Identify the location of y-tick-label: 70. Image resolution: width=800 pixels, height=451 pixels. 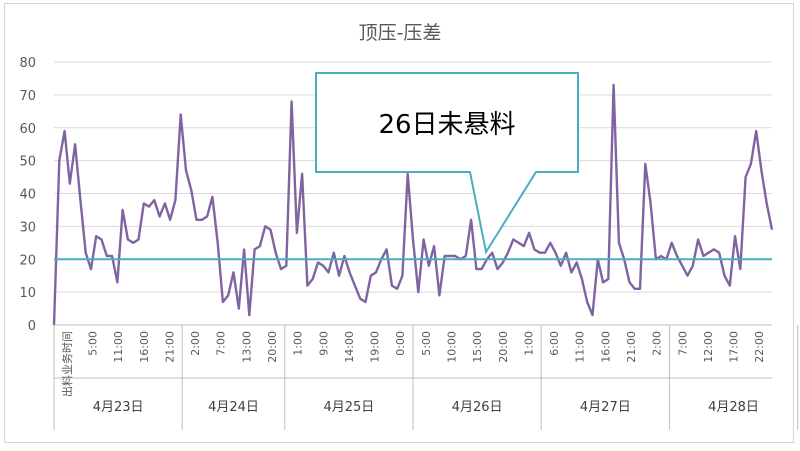
(27, 96).